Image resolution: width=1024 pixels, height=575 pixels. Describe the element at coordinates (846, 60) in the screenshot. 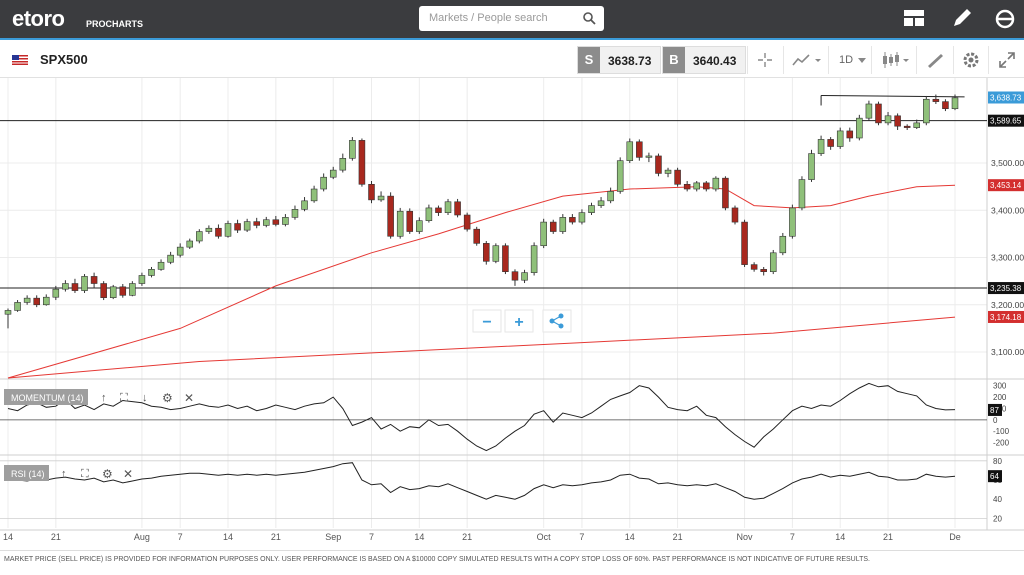

I see `timeframe-value: 1D` at that location.